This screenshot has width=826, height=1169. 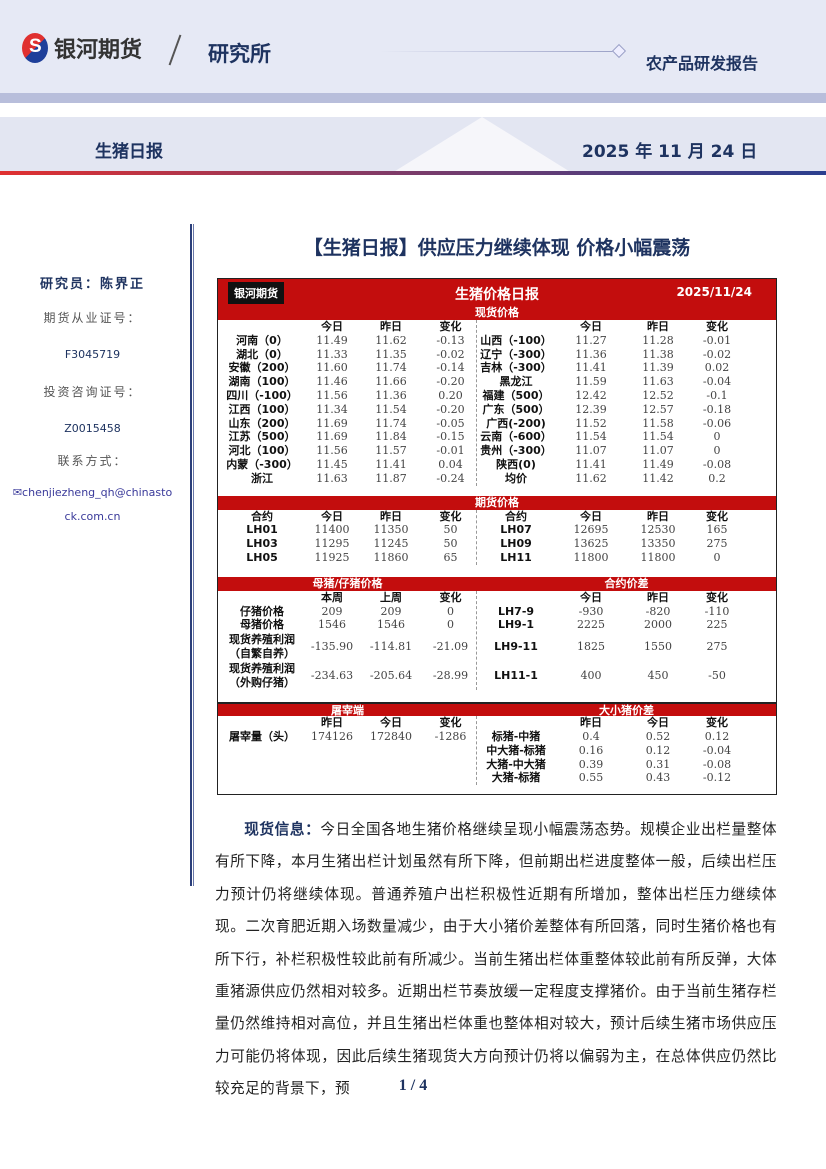 What do you see at coordinates (591, 530) in the screenshot?
I see `cell-value: 12695` at bounding box center [591, 530].